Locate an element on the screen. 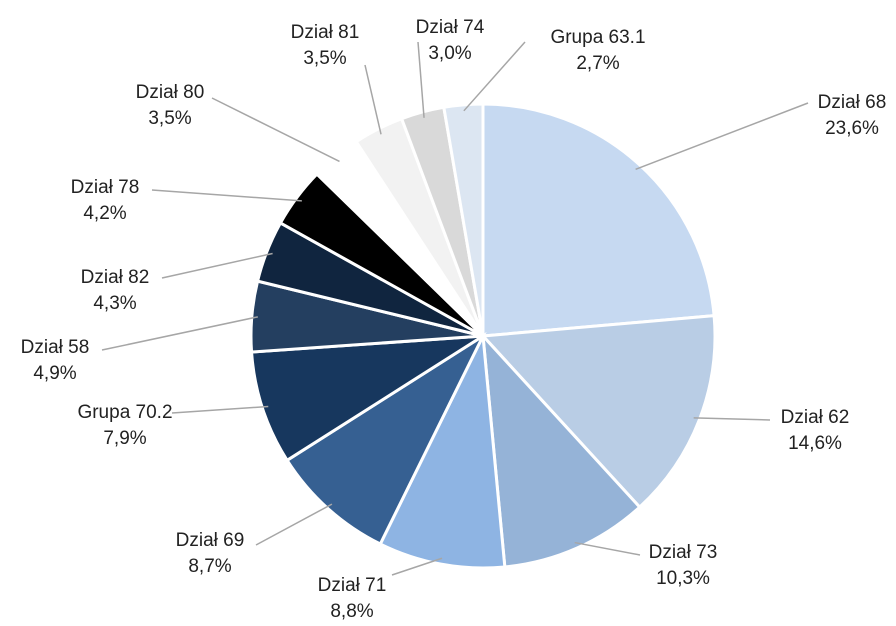 The height and width of the screenshot is (626, 896). slice-value-label: 23,6% is located at coordinates (852, 128).